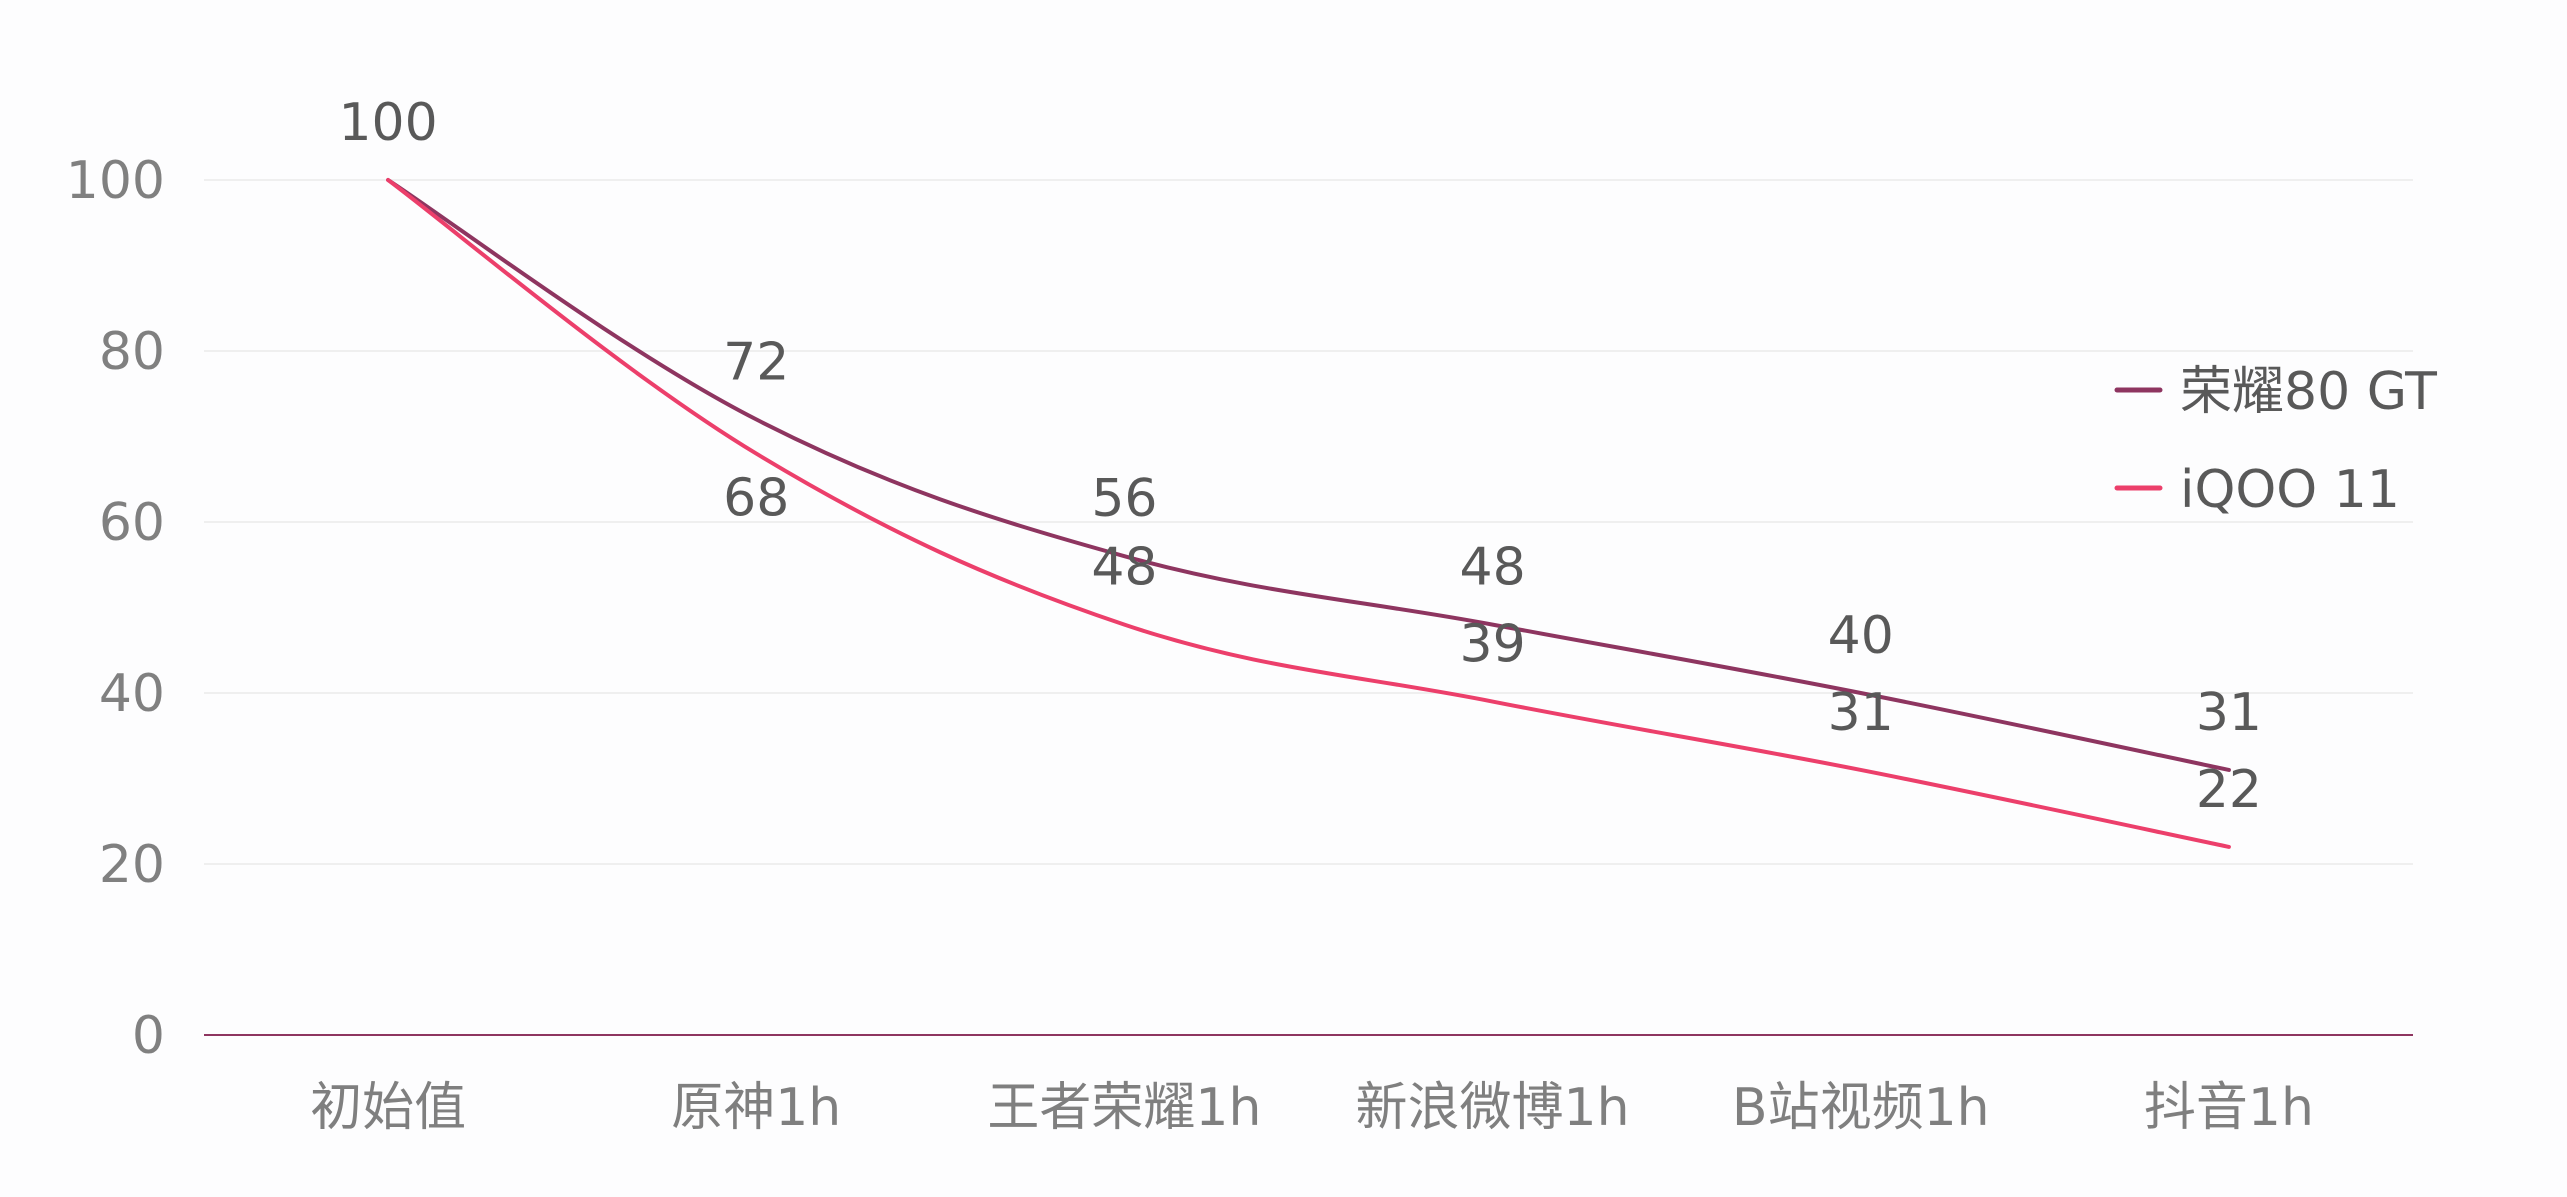  I want to click on legend: 荣耀80 GT iQOO 11, so click(2275, 441).